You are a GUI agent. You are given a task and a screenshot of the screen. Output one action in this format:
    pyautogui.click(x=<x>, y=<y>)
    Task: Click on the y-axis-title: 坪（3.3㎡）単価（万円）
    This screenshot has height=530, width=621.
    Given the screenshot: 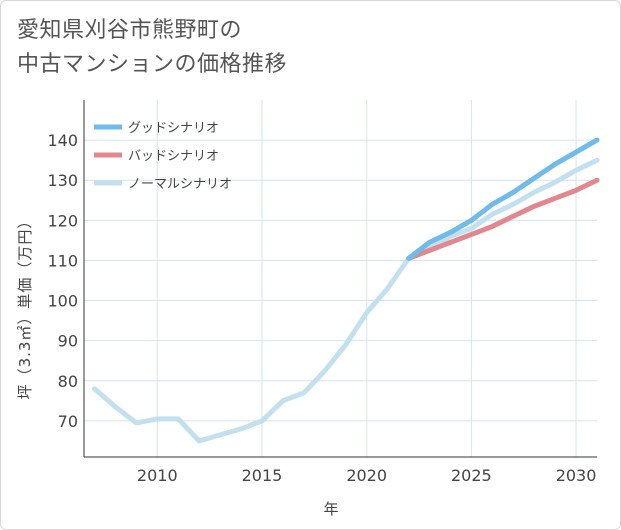 What is the action you would take?
    pyautogui.click(x=25, y=306)
    